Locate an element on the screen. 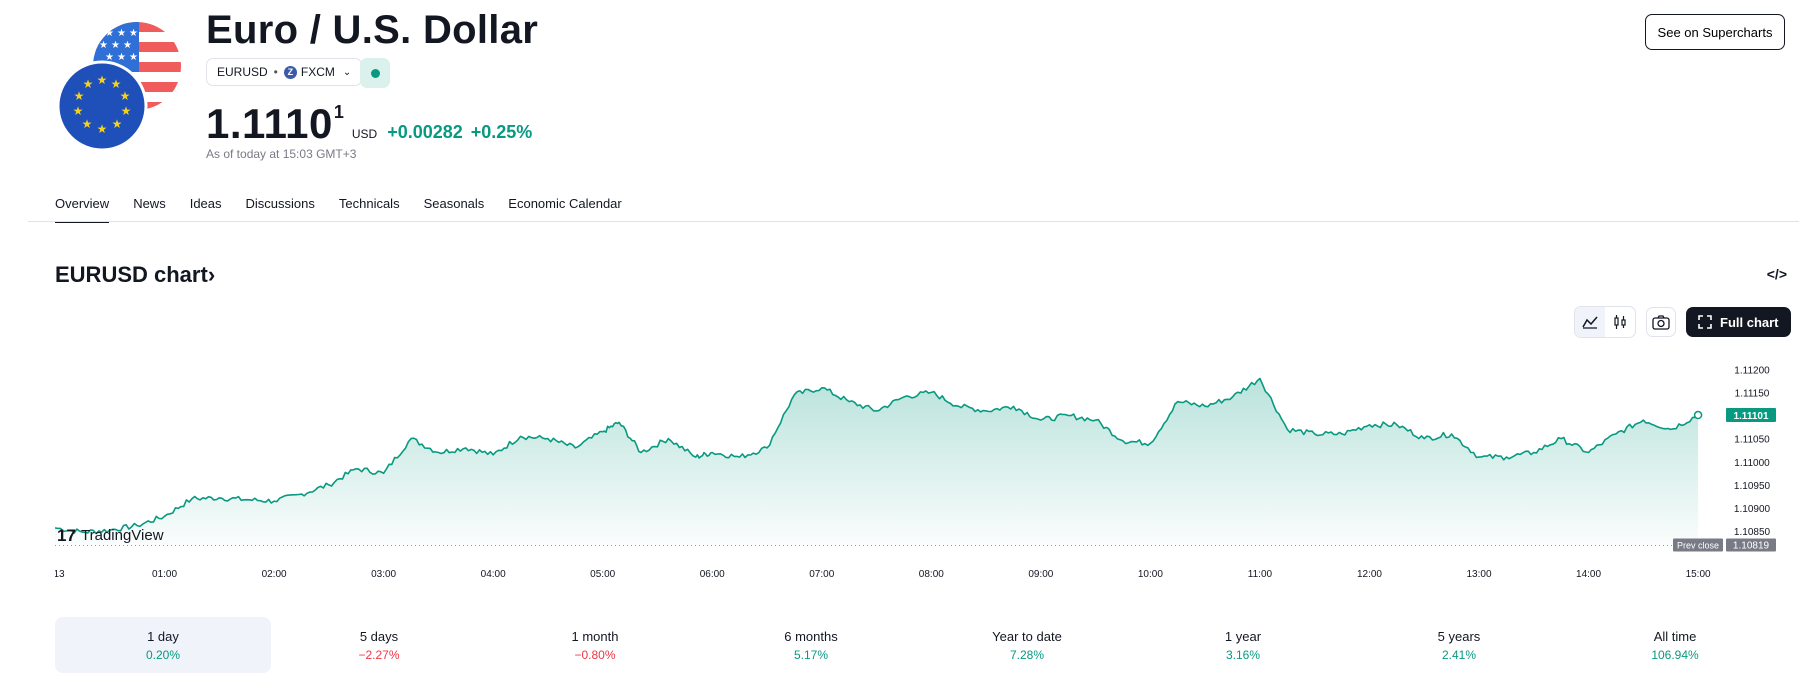  symbol-selector: EURUSD • Z FXCM ⌄ is located at coordinates (284, 72).